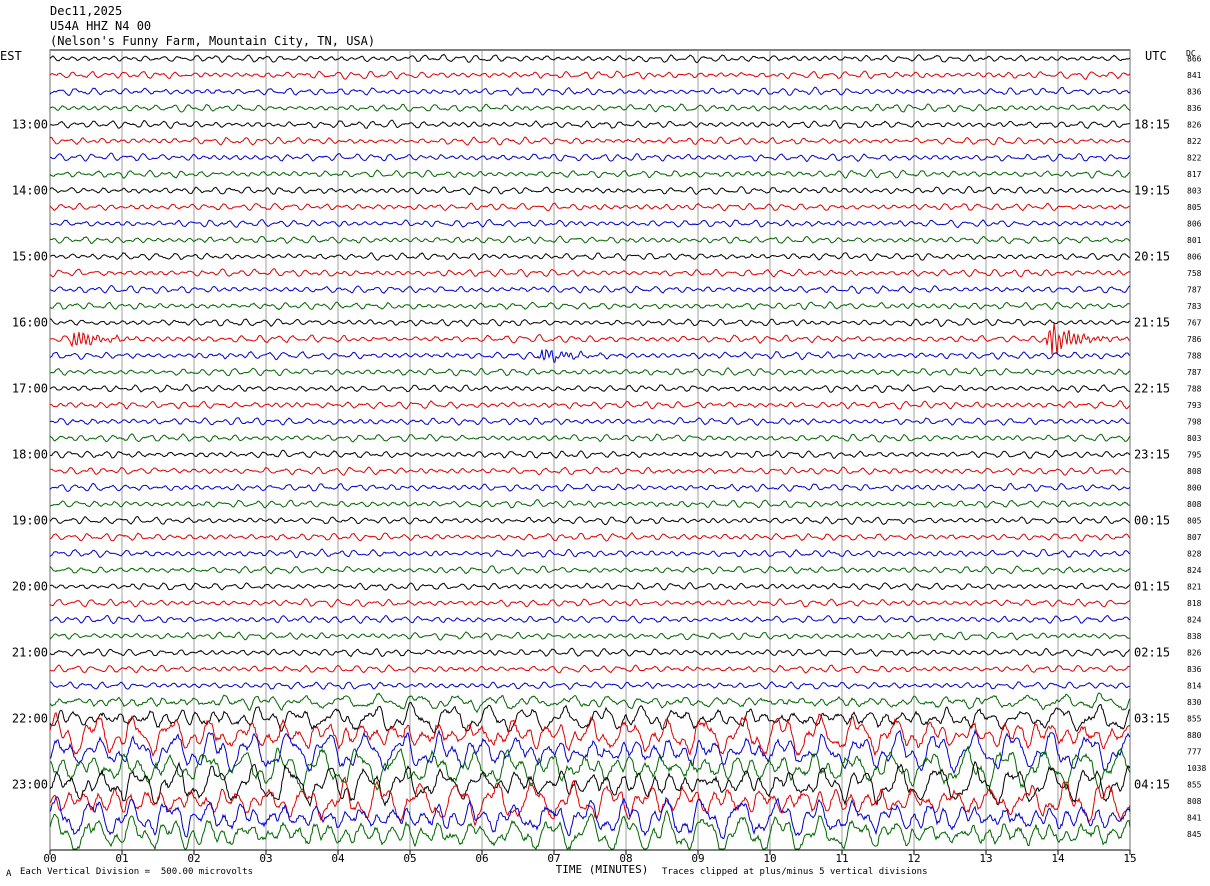  What do you see at coordinates (1152, 521) in the screenshot?
I see `right-hour-label-0015: 00:15` at bounding box center [1152, 521].